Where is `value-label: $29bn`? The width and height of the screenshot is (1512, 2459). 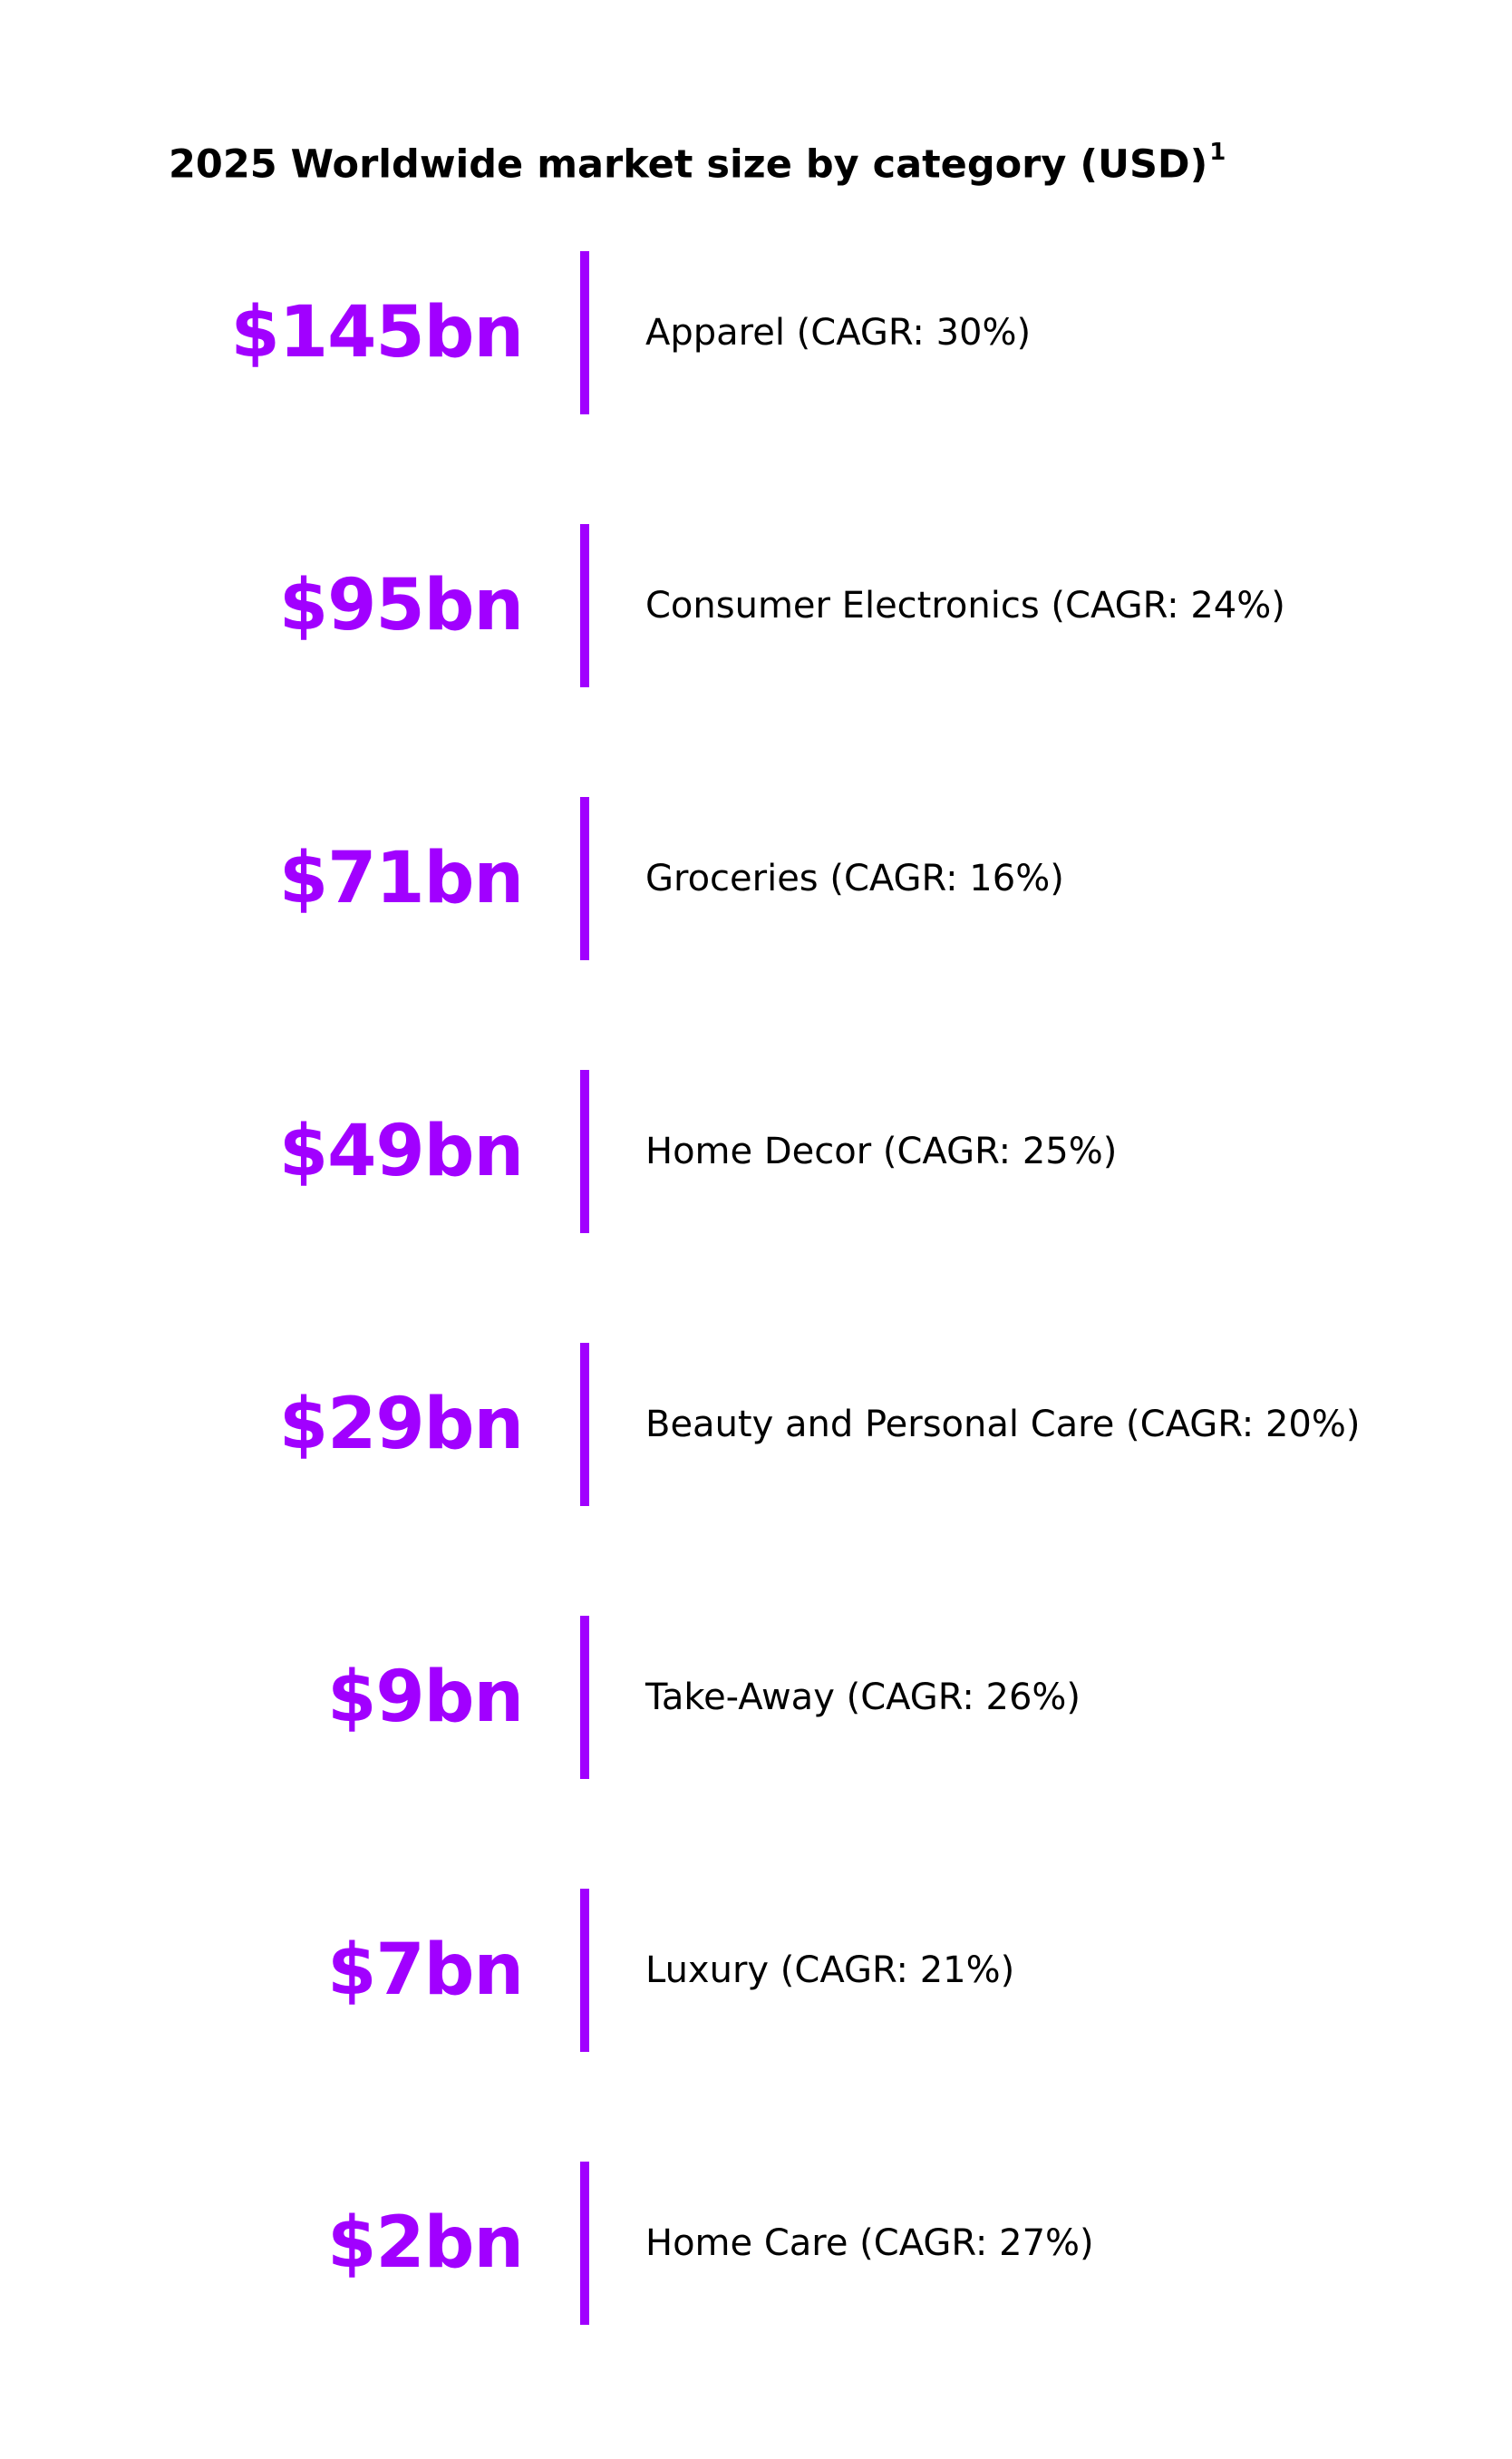
value-label: $29bn is located at coordinates (401, 1424).